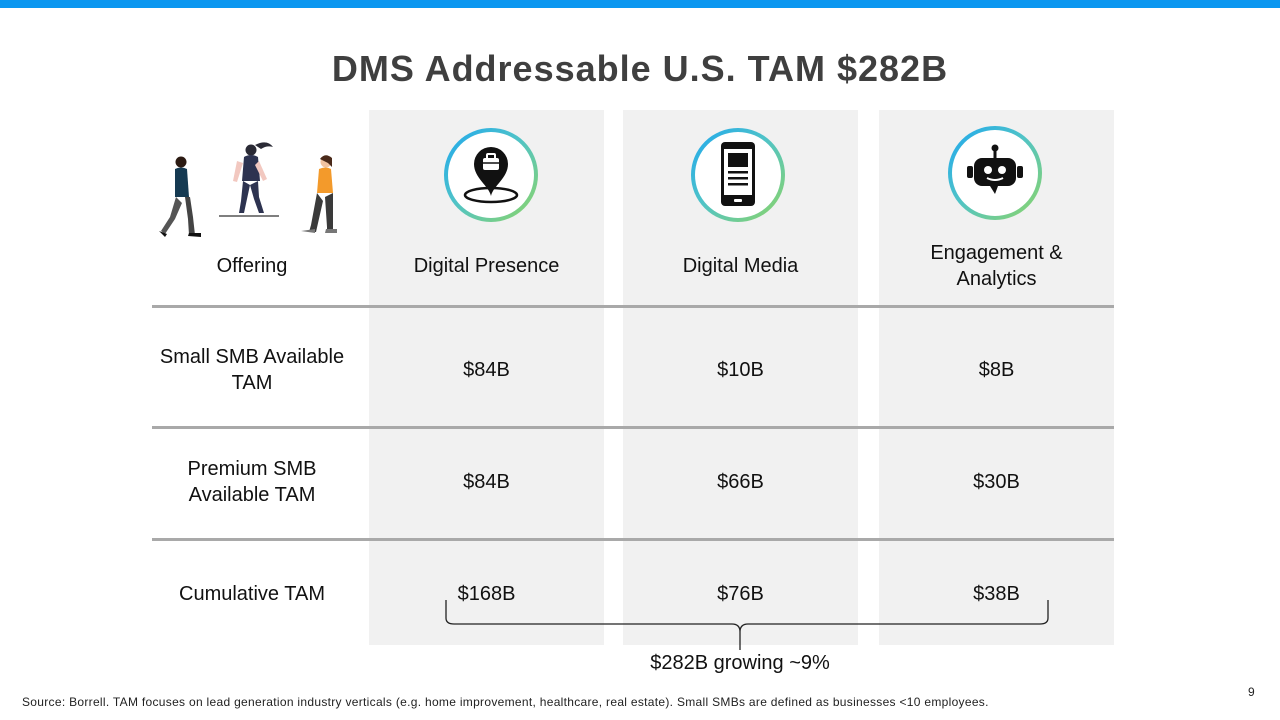 The image size is (1280, 720). I want to click on cell-premium-smb-presence: $84B, so click(486, 482).